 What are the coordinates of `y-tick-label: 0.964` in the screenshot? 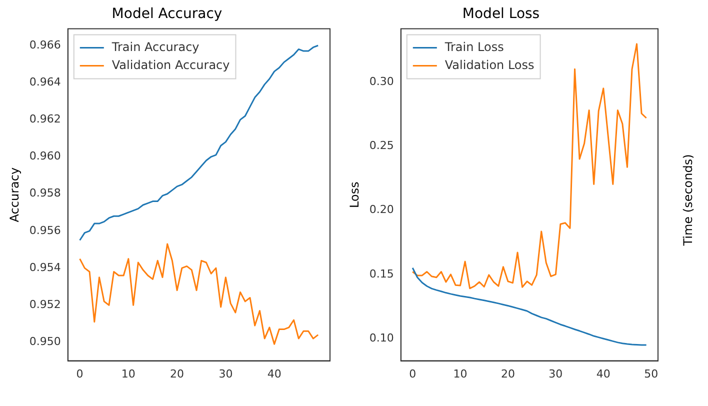 It's located at (45, 81).